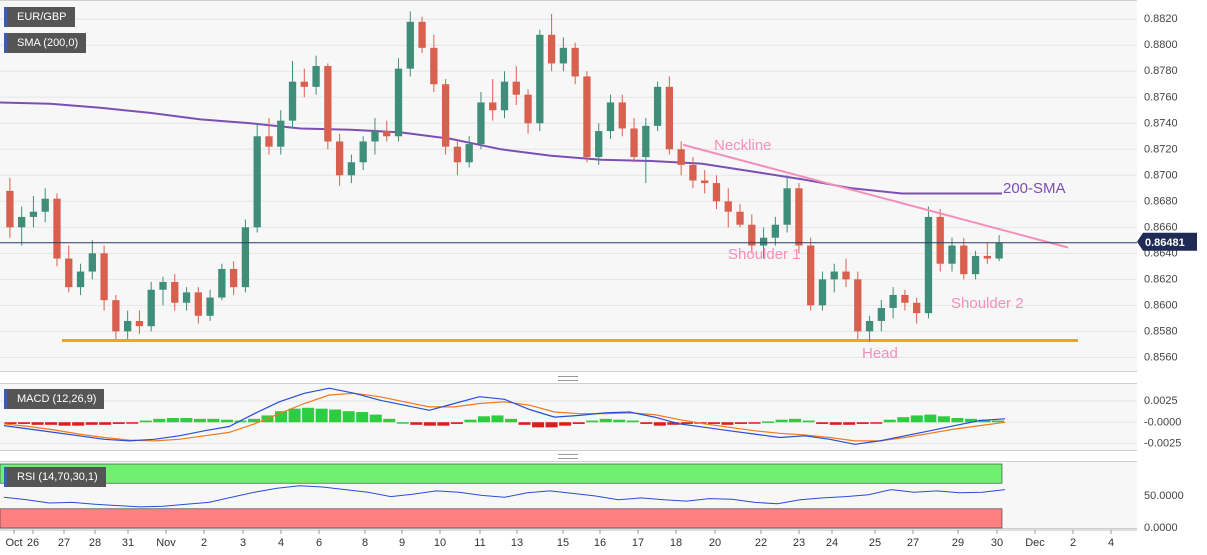 Image resolution: width=1207 pixels, height=555 pixels. I want to click on price-axis-tick: 0.8640, so click(1161, 253).